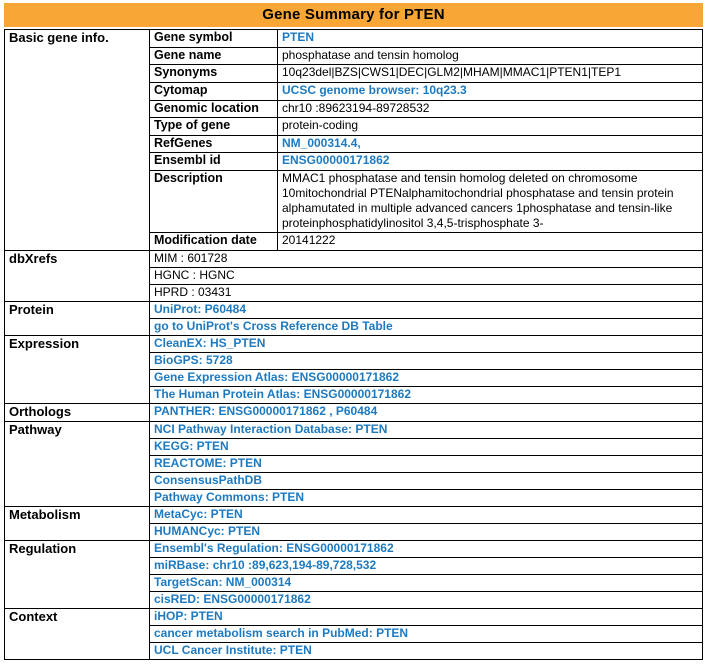  I want to click on humancyc-link: HUMANCyc: PTEN, so click(207, 530).